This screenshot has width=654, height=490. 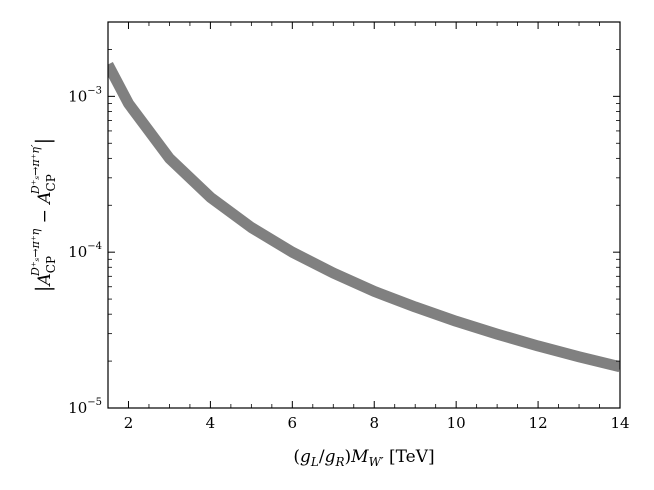 What do you see at coordinates (43, 215) in the screenshot?
I see `y-axis-label: |ACPD⁺ₛ→π⁺η − ACPD⁺ₛ→π⁺η′|` at bounding box center [43, 215].